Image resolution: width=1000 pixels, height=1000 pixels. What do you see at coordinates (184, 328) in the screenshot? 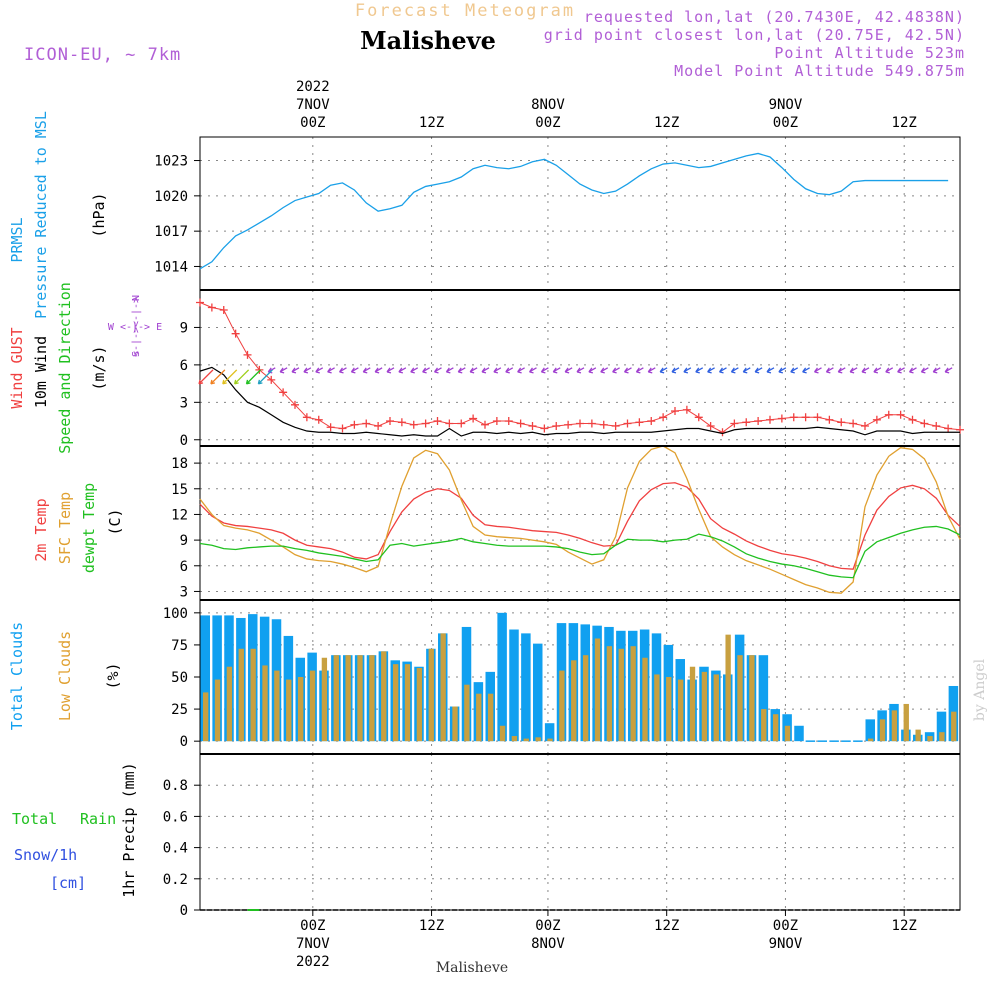
I see `y-tick-label: 9` at bounding box center [184, 328].